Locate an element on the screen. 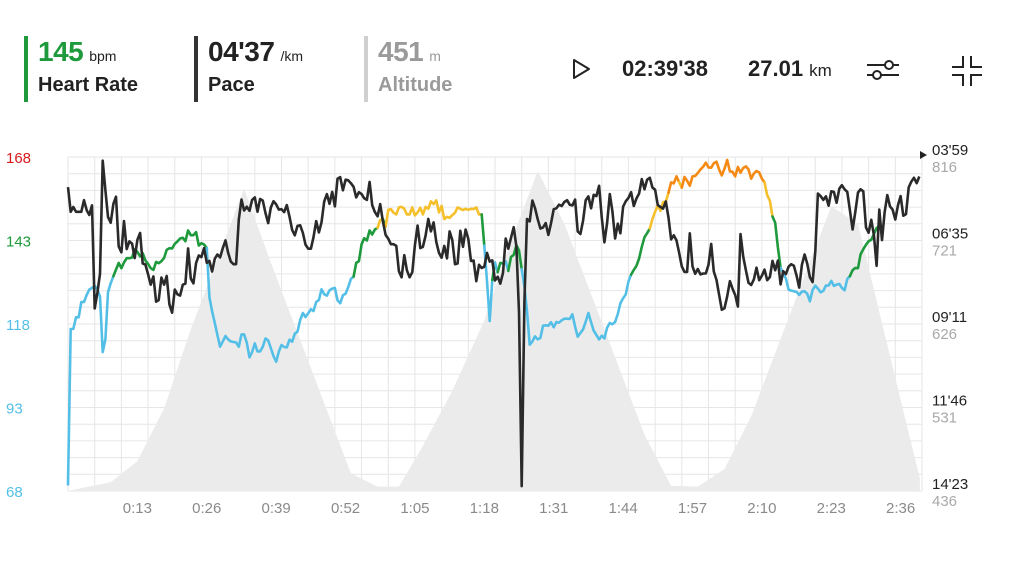 This screenshot has height=575, width=1023. hr-axis-tick-label: 143 is located at coordinates (18, 242).